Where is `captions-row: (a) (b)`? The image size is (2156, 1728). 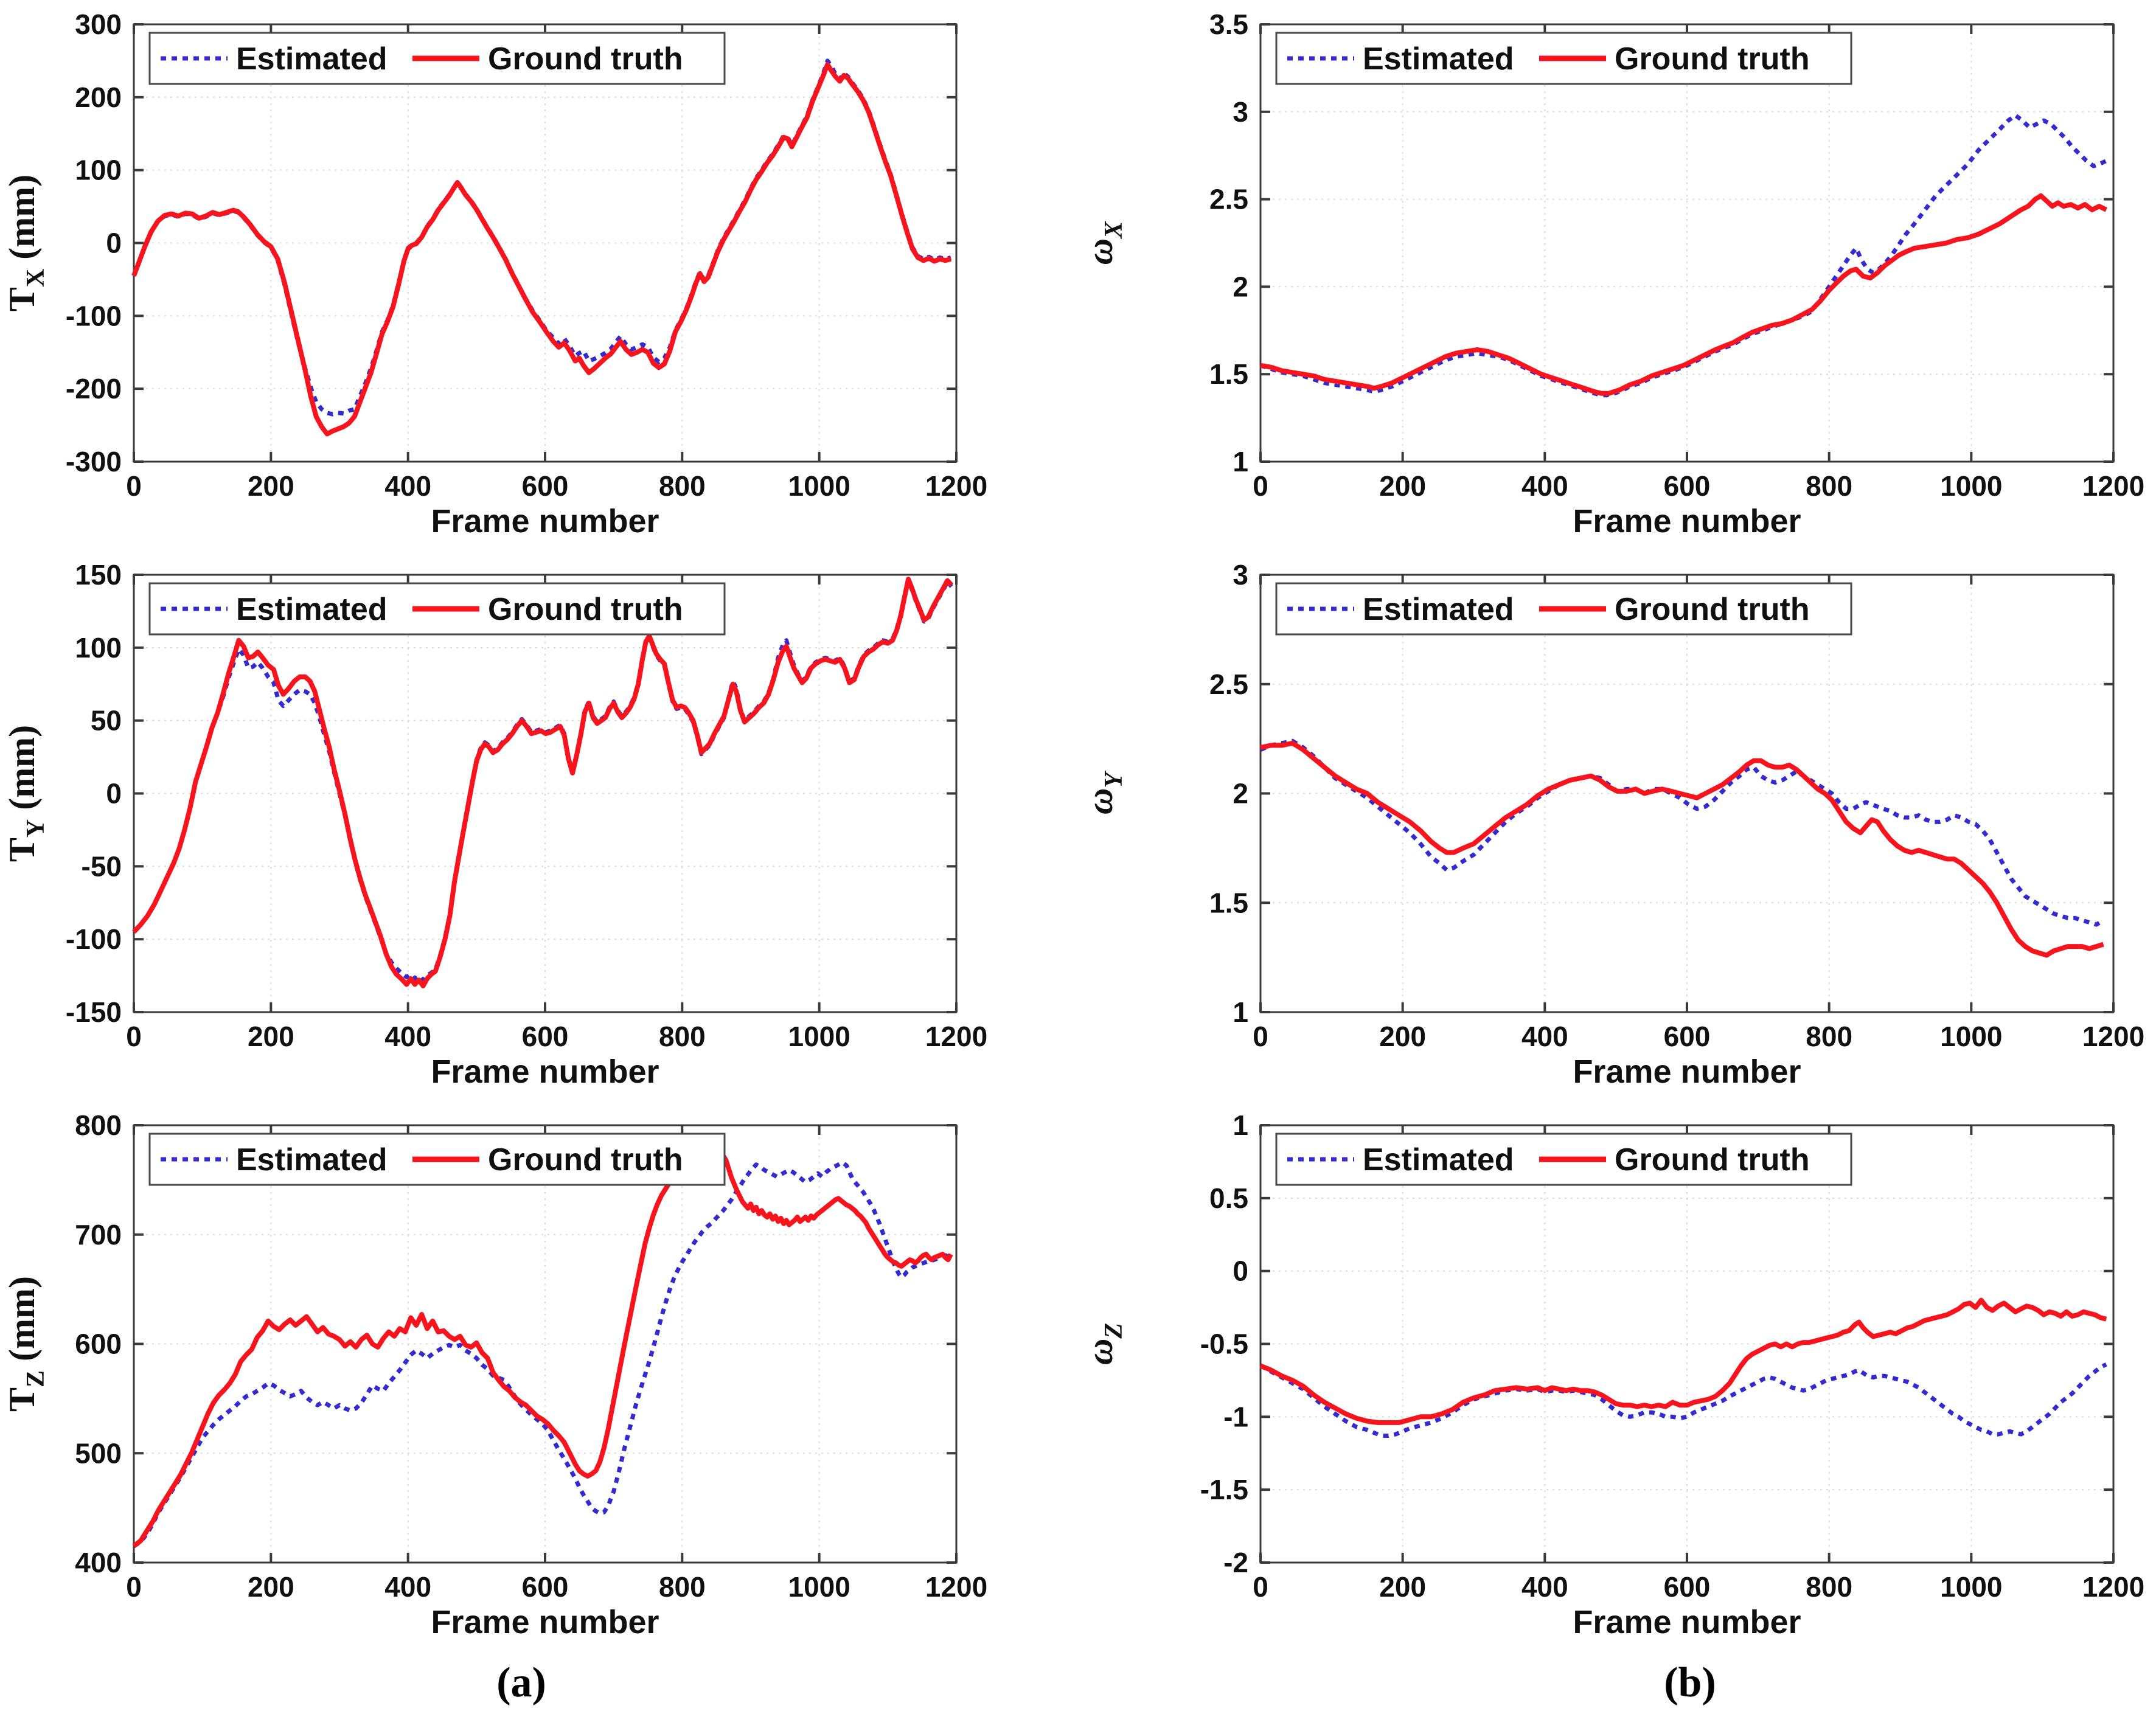
captions-row: (a) (b) is located at coordinates (1078, 1692).